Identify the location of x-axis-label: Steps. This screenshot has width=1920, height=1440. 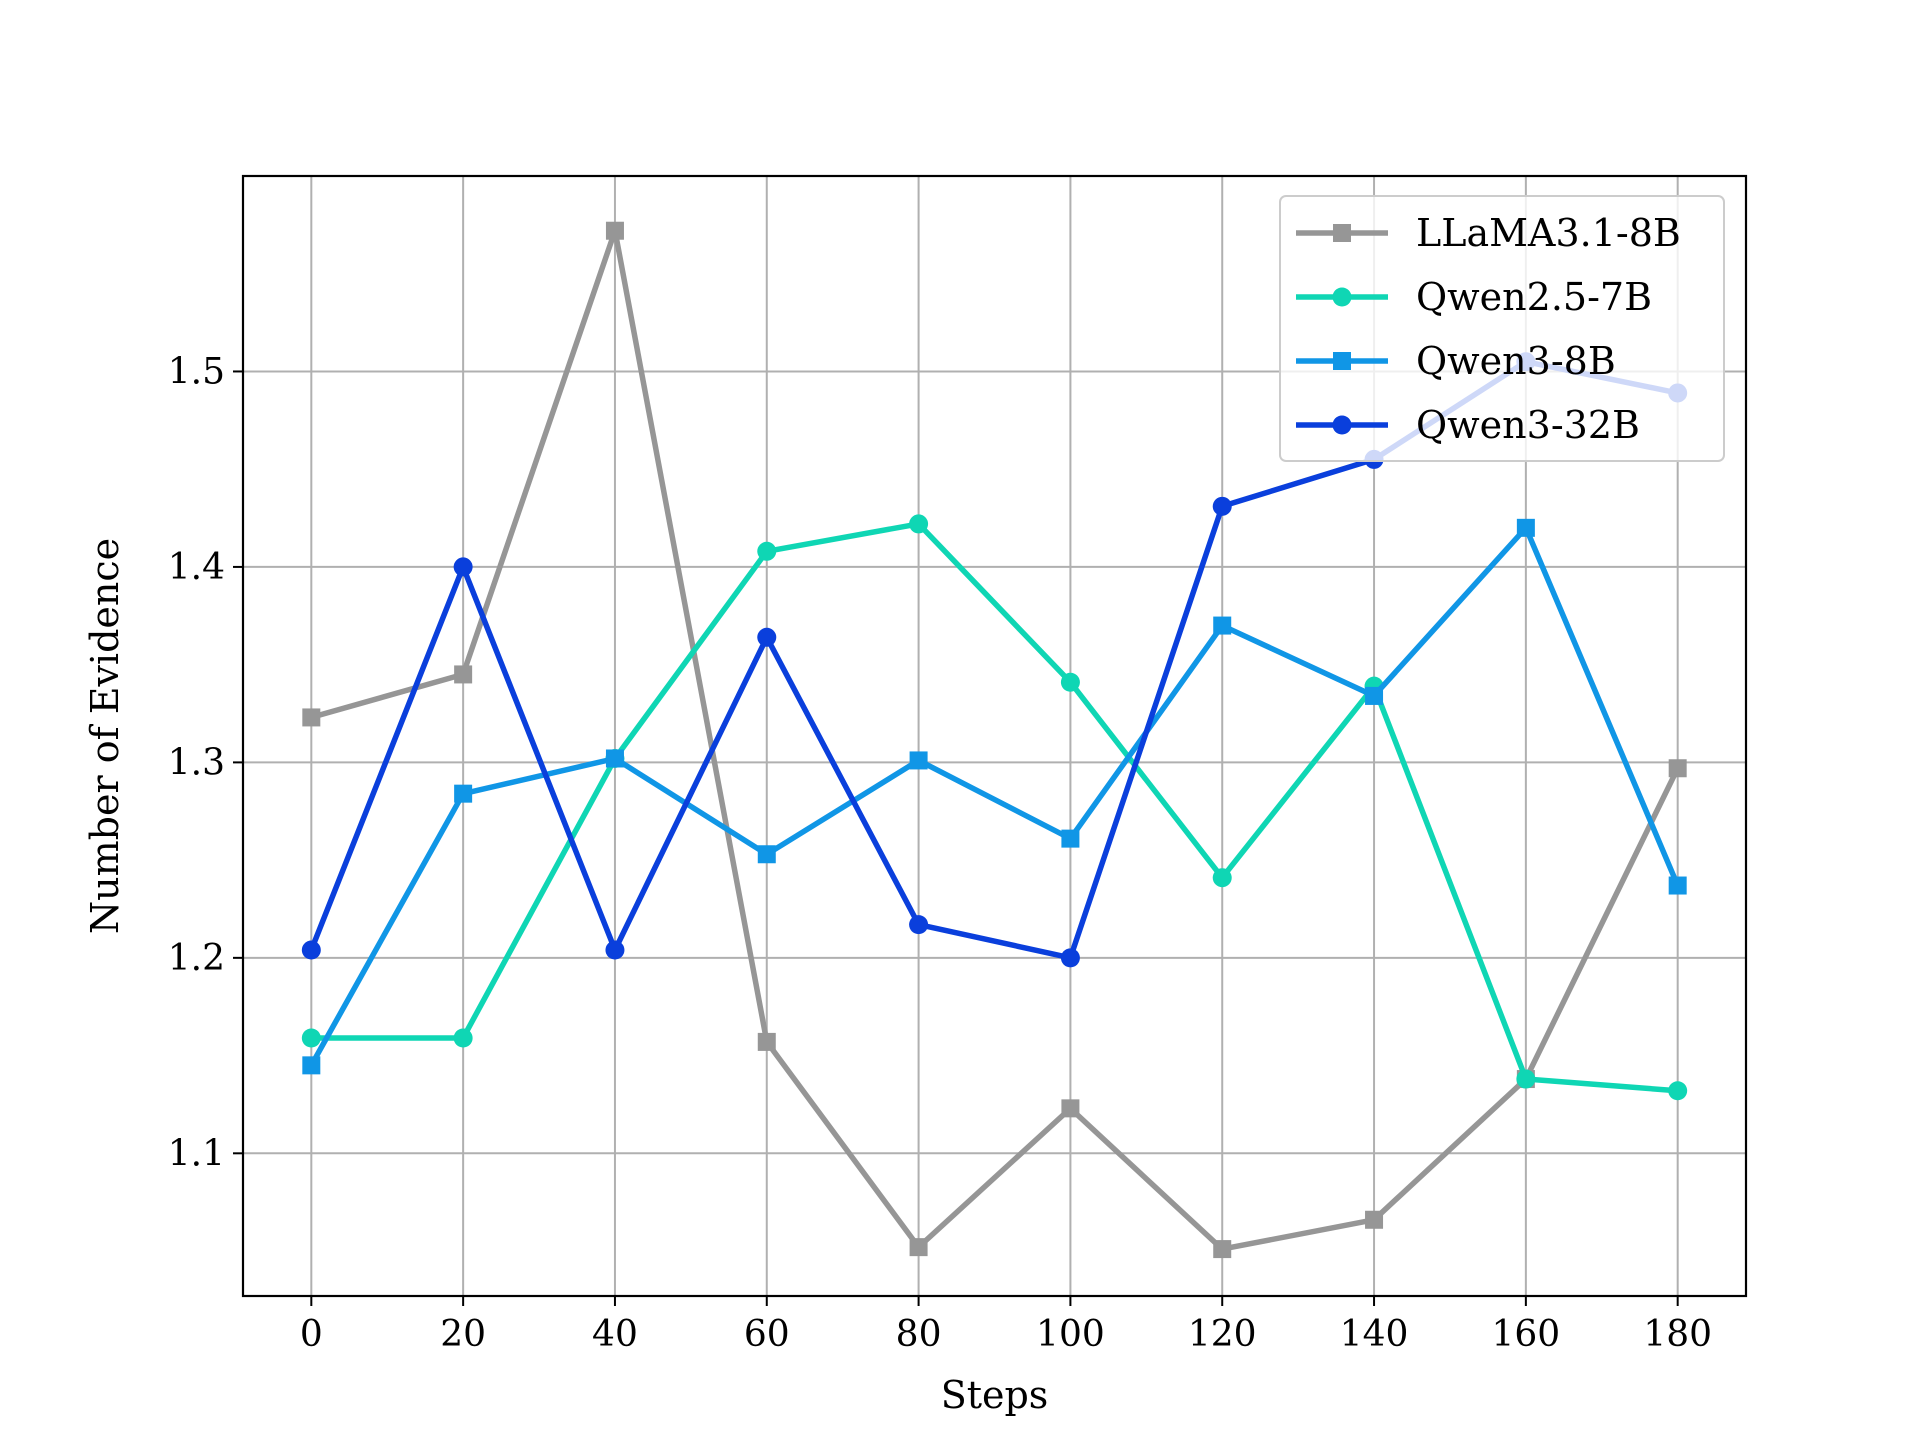
(995, 1395).